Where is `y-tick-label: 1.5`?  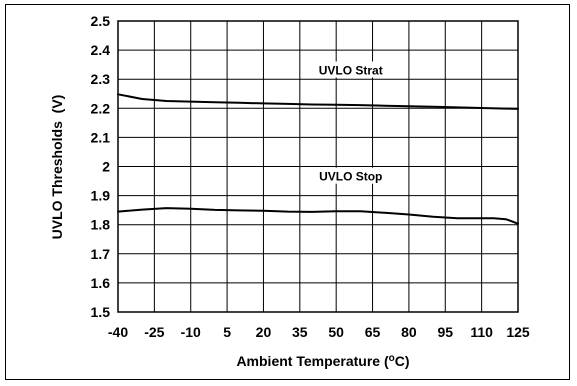
y-tick-label: 1.5 is located at coordinates (101, 312).